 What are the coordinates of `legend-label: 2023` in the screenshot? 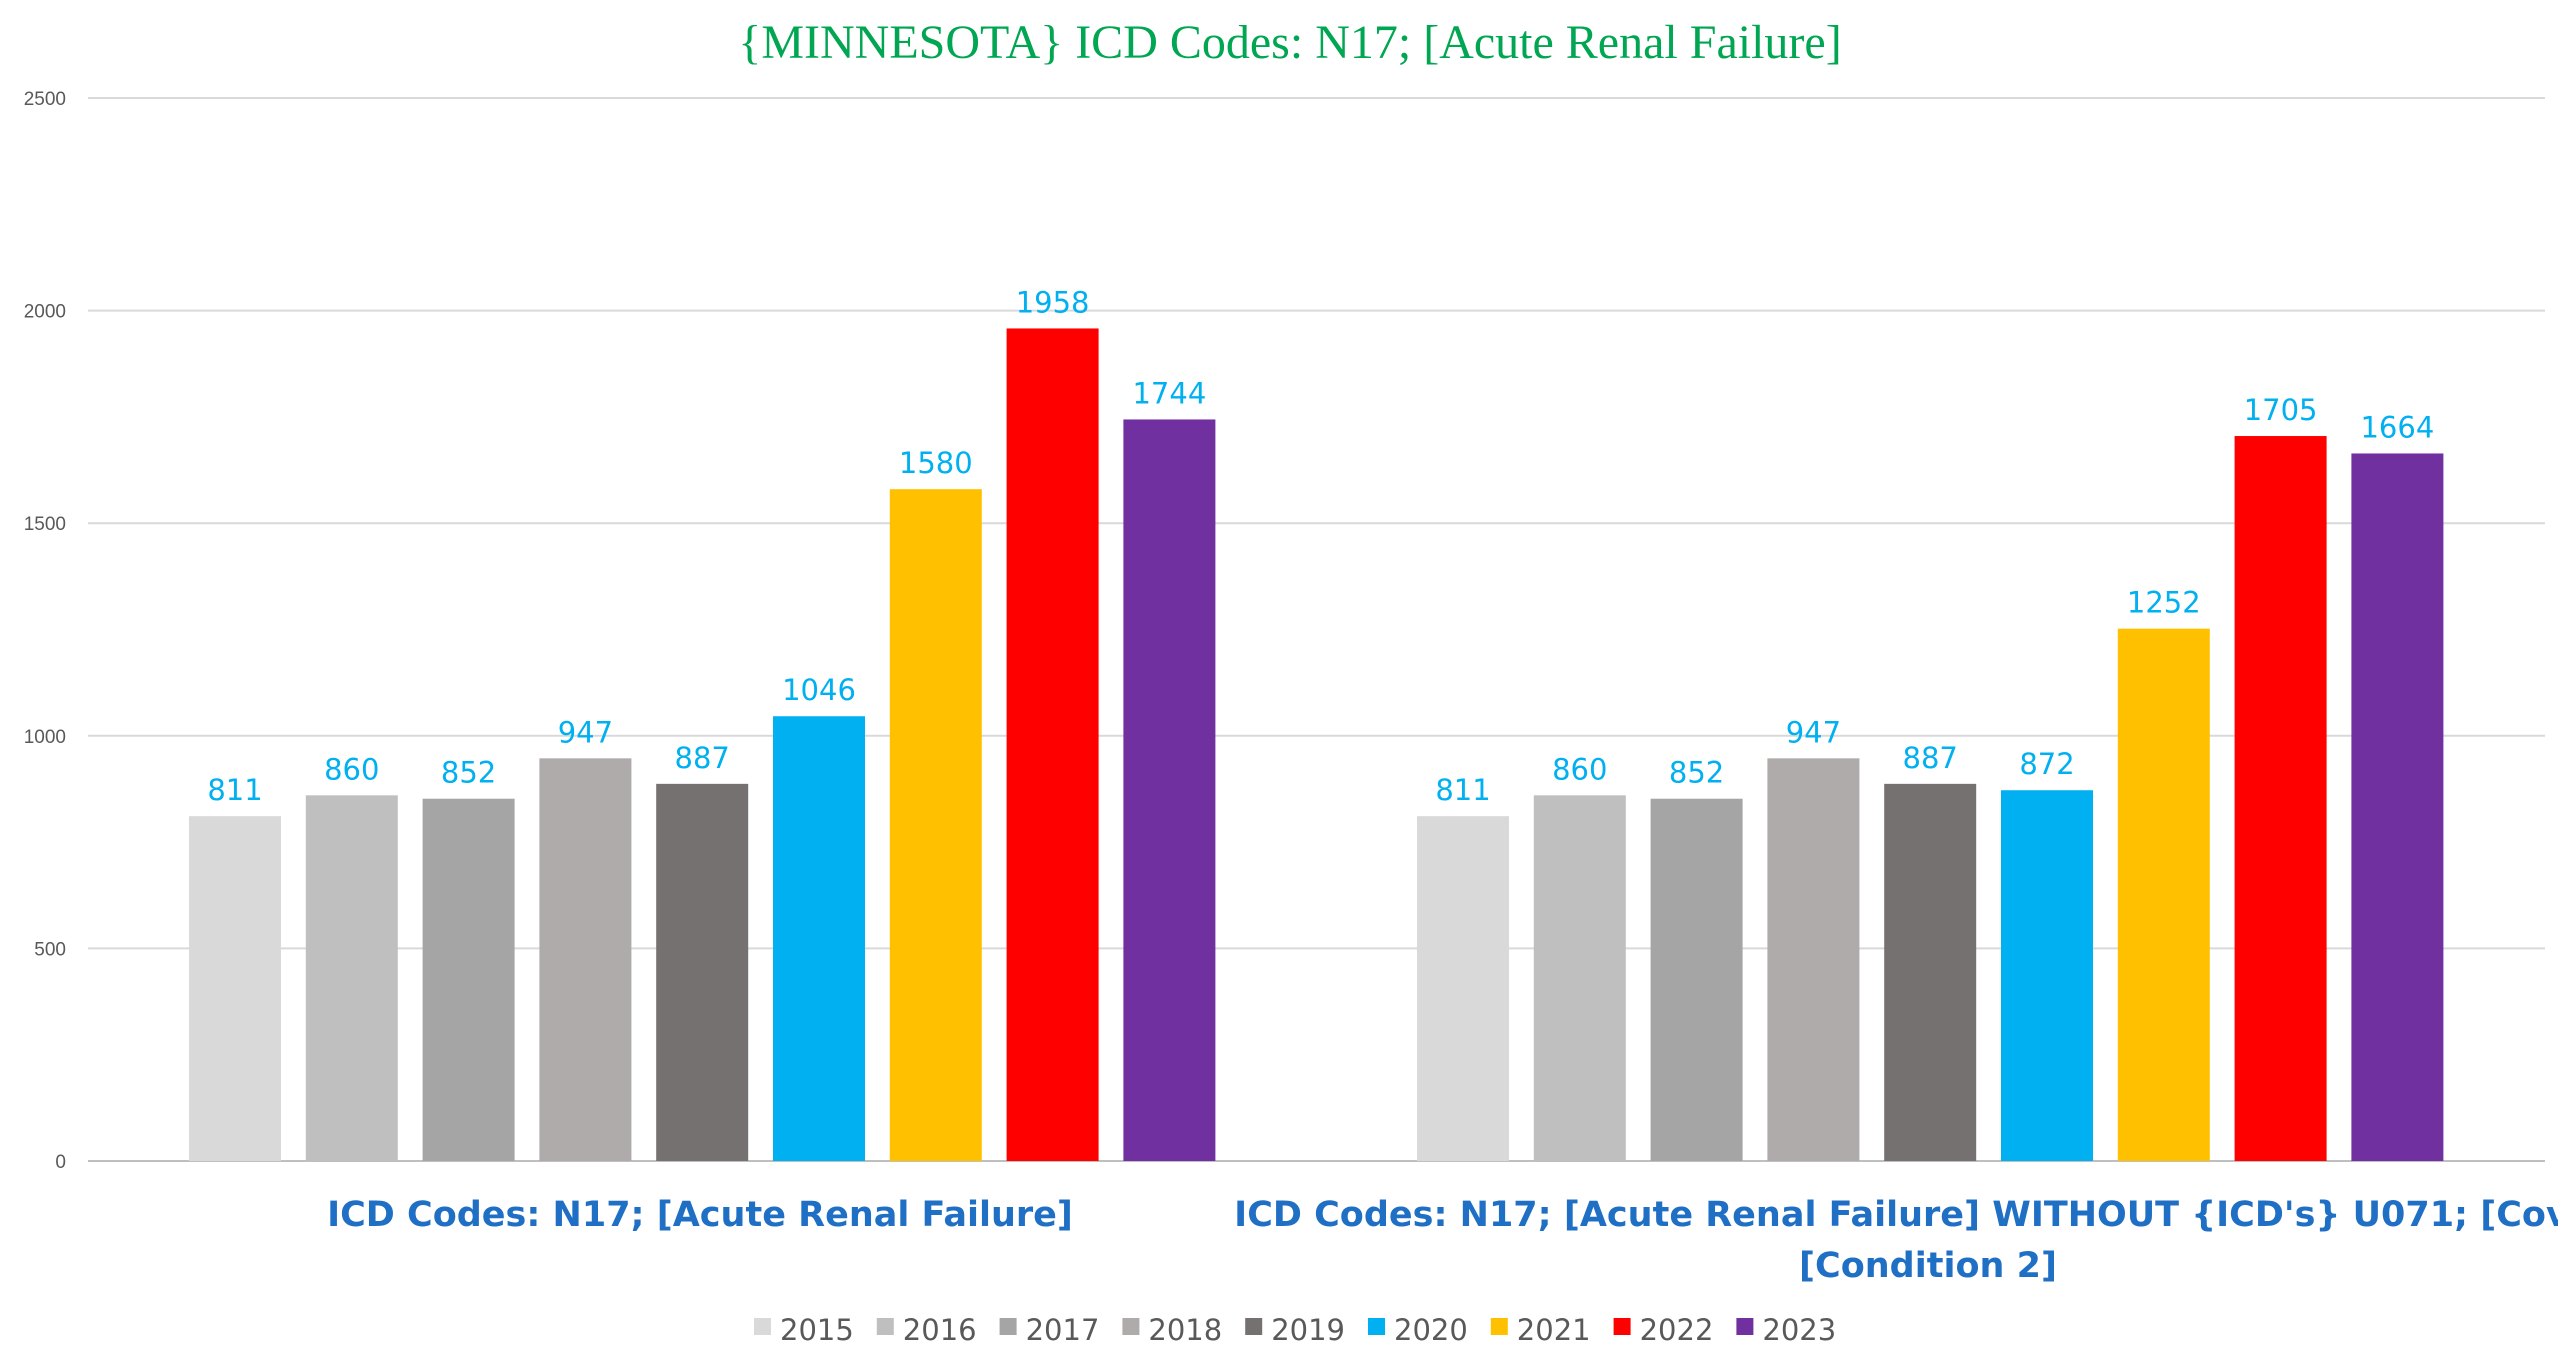 It's located at (1799, 1330).